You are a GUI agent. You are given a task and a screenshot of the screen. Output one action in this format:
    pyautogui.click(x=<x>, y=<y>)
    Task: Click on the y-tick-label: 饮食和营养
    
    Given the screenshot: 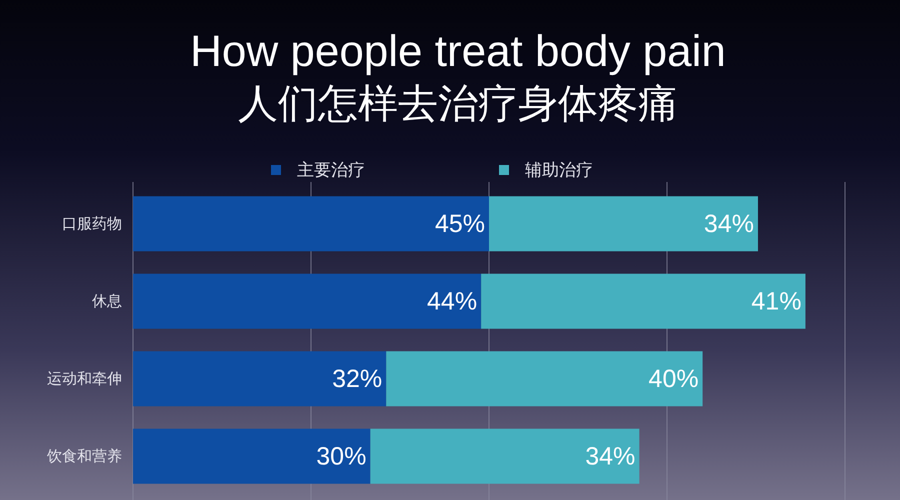 What is the action you would take?
    pyautogui.click(x=84, y=456)
    